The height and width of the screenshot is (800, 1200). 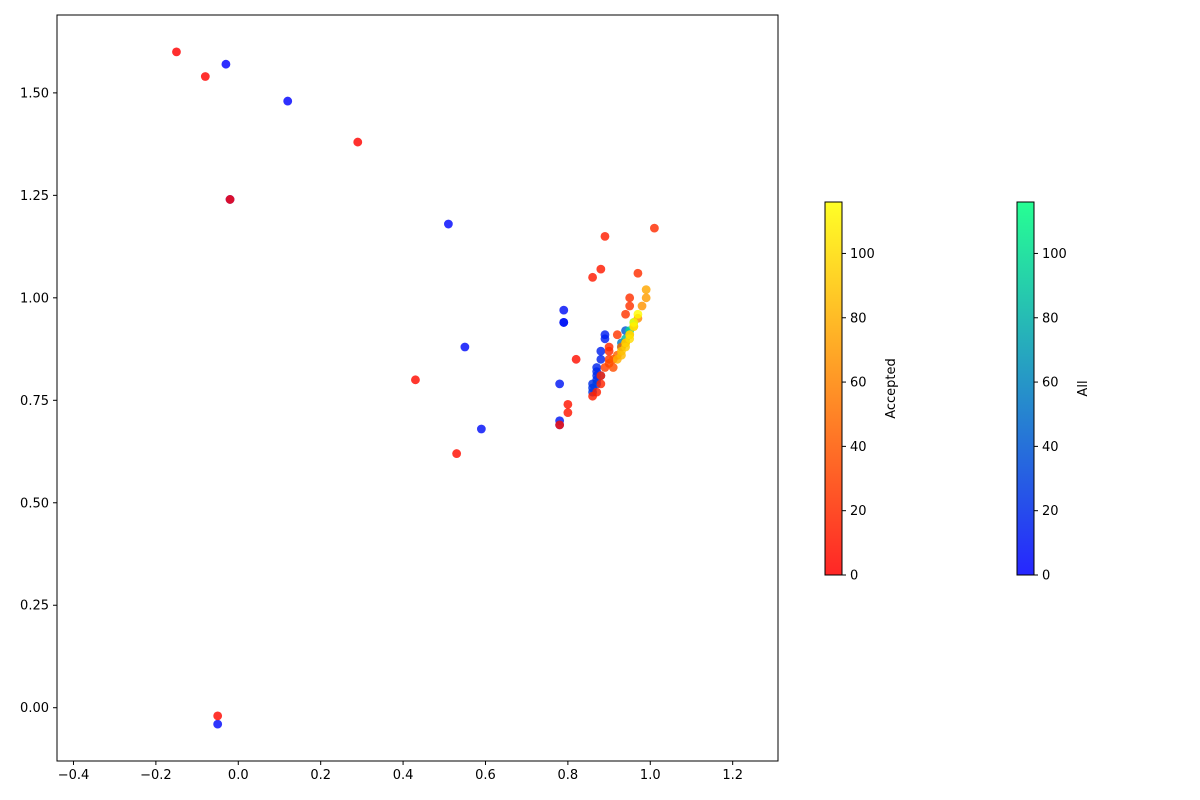 I want to click on colorbar-all: 0 20 40 60 80 100 All, so click(x=1053, y=392).